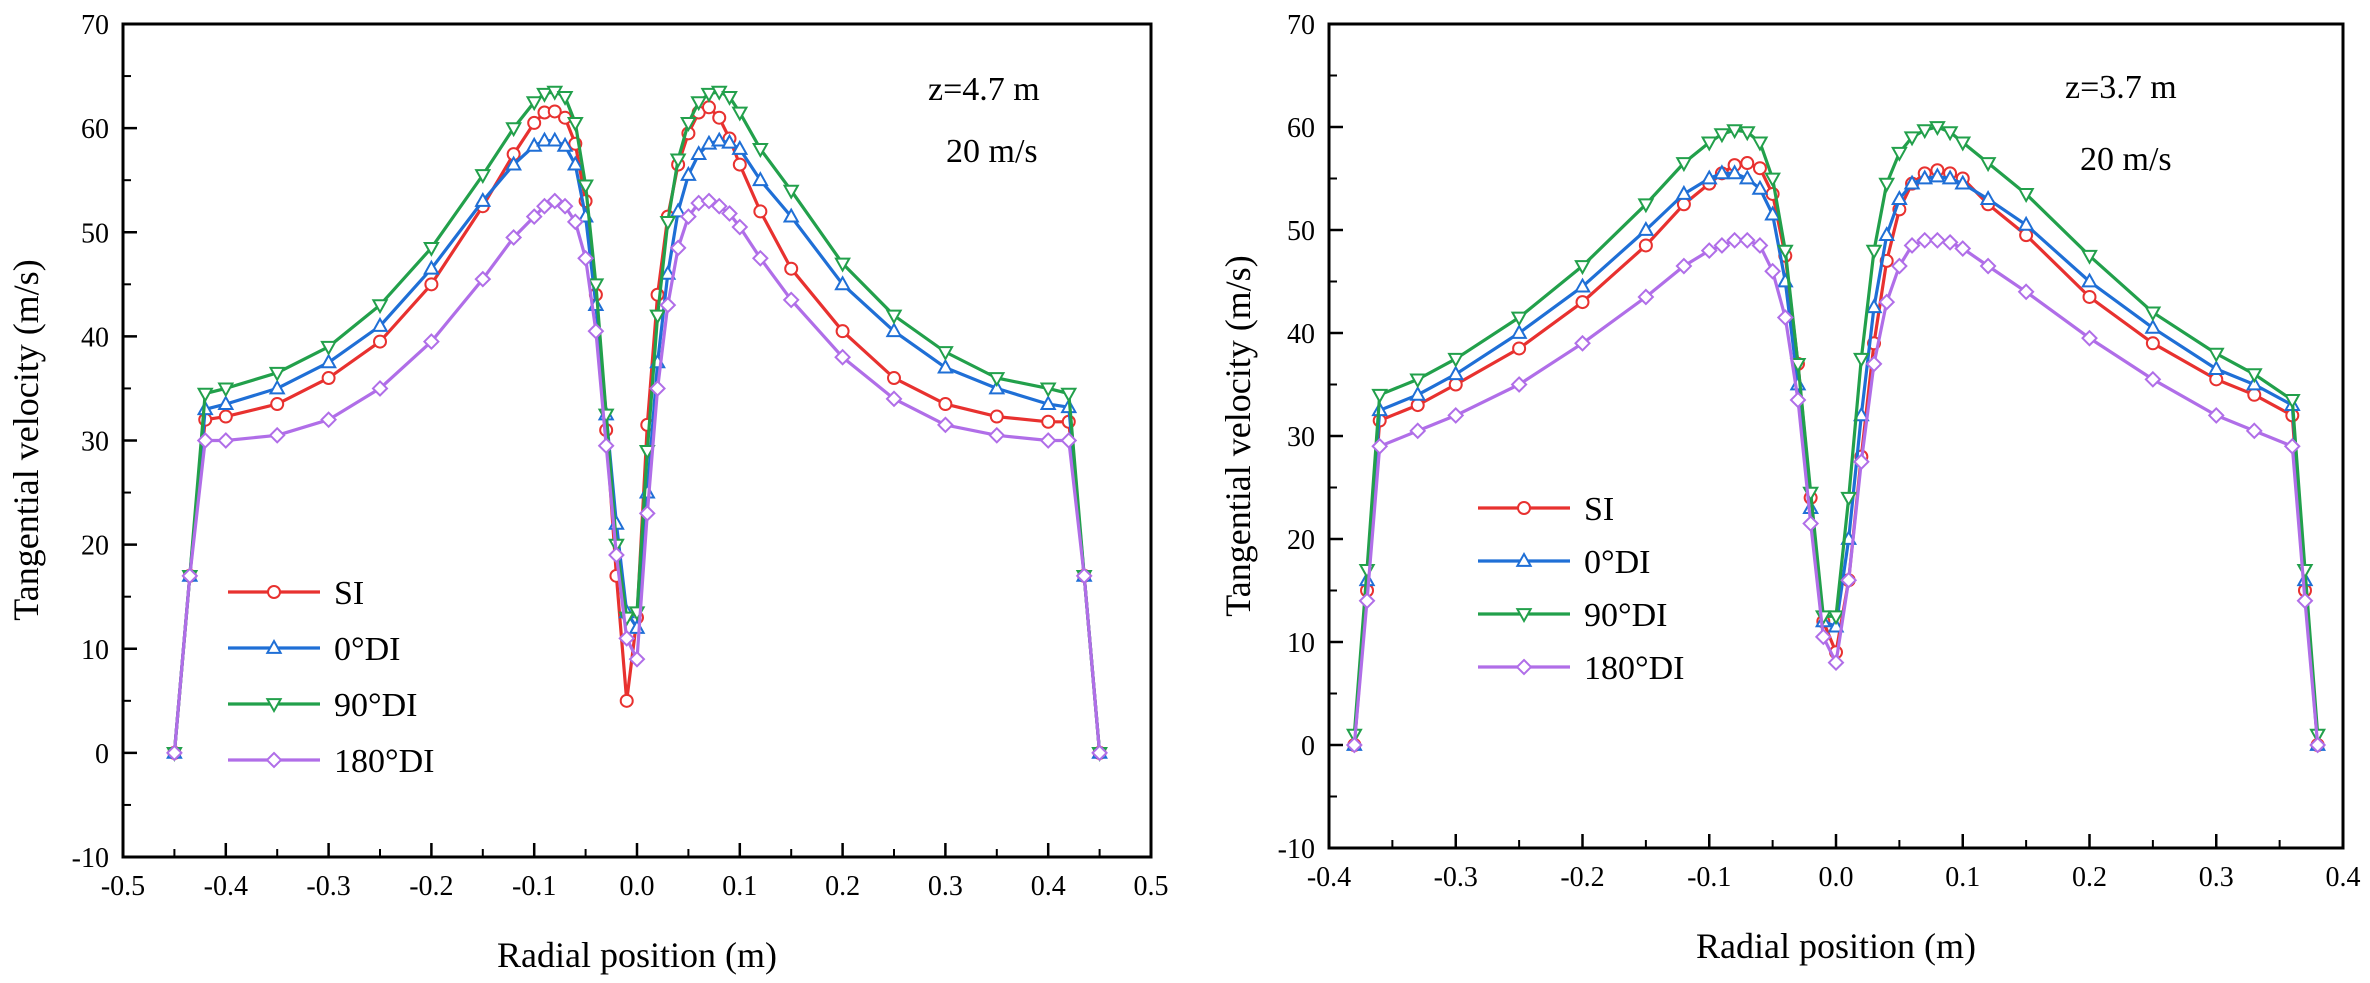 The height and width of the screenshot is (983, 2370). What do you see at coordinates (1329, 877) in the screenshot?
I see `x-tick-label: -0.4` at bounding box center [1329, 877].